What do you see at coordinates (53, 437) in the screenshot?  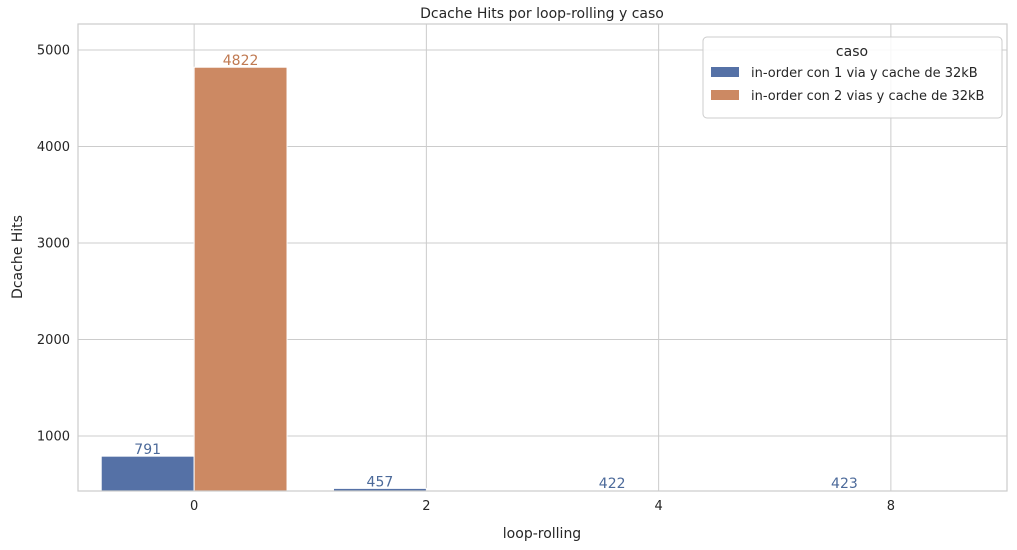 I see `y-tick-label: 1000` at bounding box center [53, 437].